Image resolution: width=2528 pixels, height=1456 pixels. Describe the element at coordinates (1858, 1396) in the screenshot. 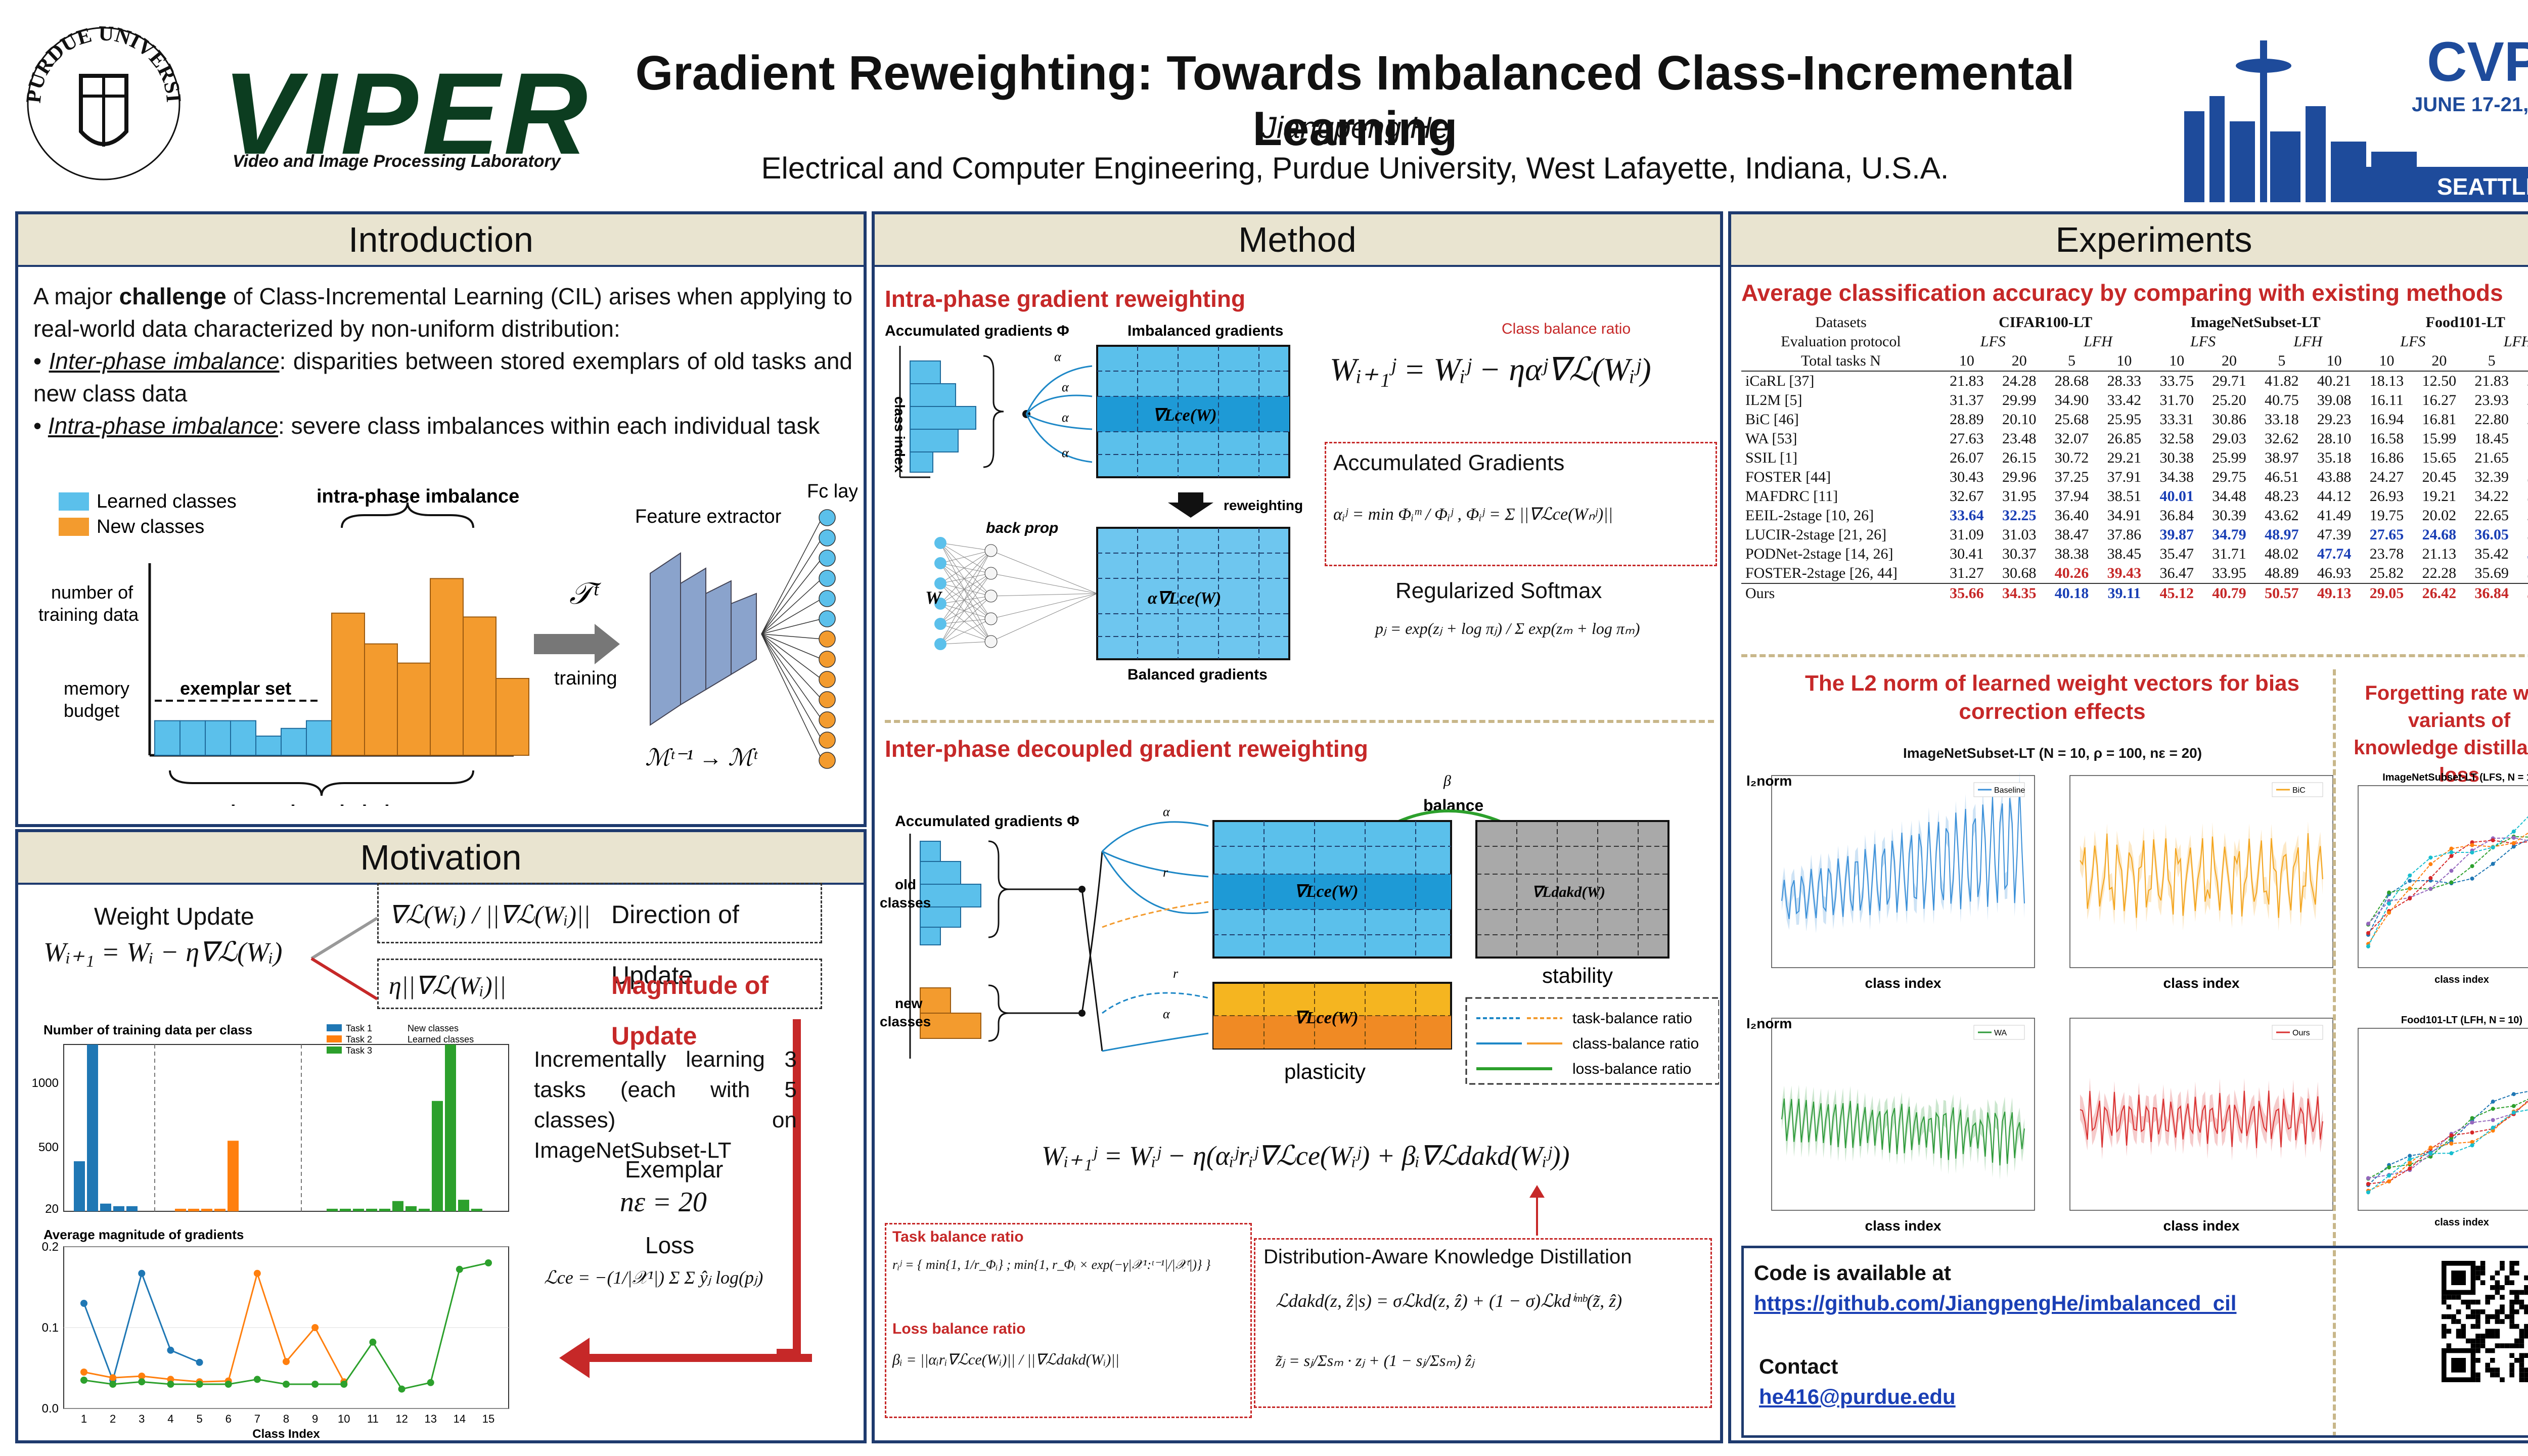

I see `contact-email-link: he416@purdue.edu` at that location.